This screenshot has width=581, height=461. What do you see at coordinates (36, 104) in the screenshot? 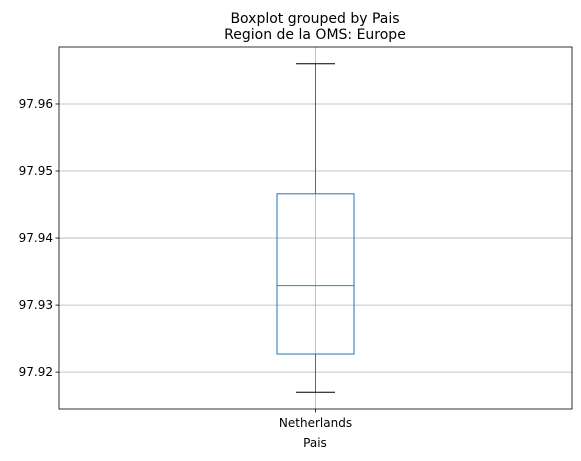
I see `y-tick-label: 97.96` at bounding box center [36, 104].